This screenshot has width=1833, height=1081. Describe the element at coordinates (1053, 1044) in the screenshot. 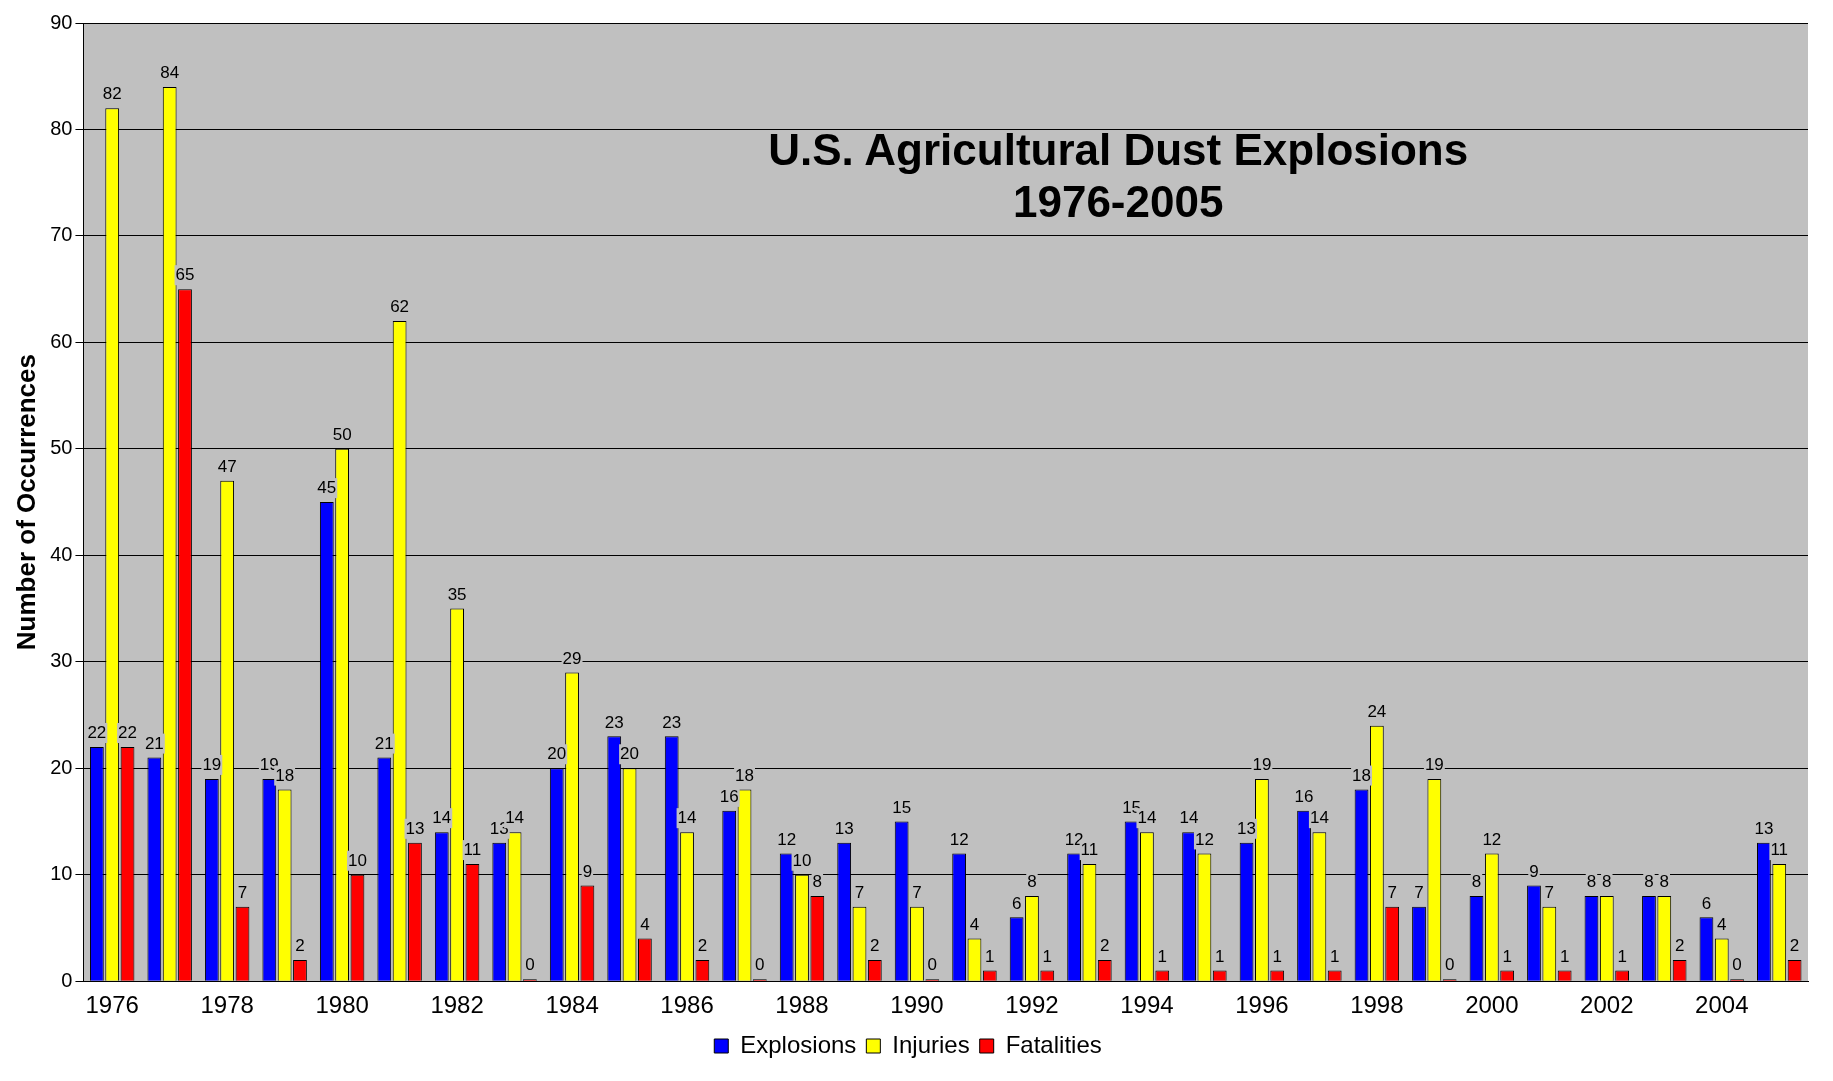

I see `legend-label: Fatalities` at that location.